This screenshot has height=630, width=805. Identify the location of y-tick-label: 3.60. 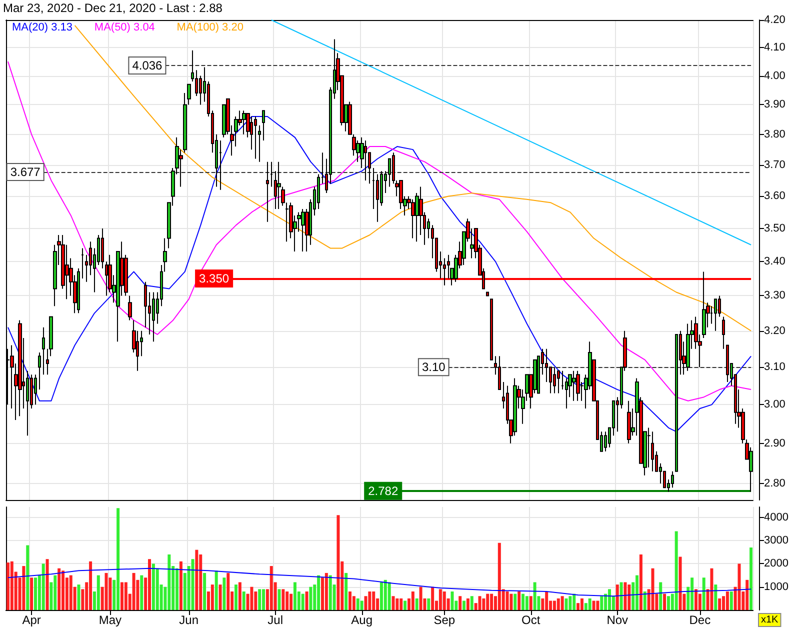
(775, 196).